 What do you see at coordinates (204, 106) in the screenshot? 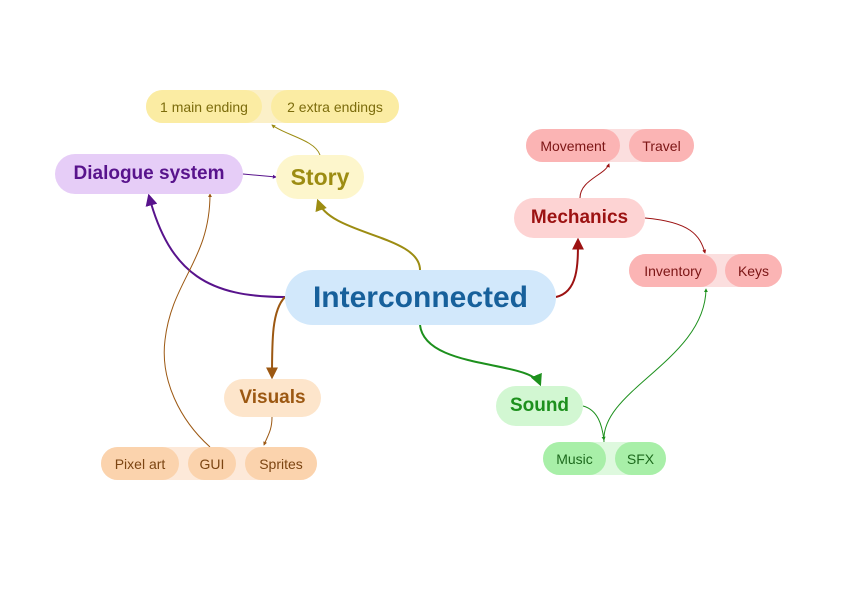
I see `node-main-ending: 1 main ending` at bounding box center [204, 106].